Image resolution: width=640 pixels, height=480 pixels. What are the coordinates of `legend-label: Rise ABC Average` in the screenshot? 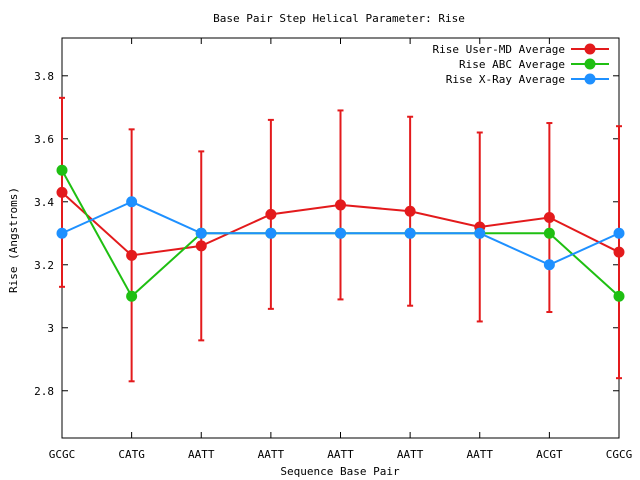 It's located at (512, 64).